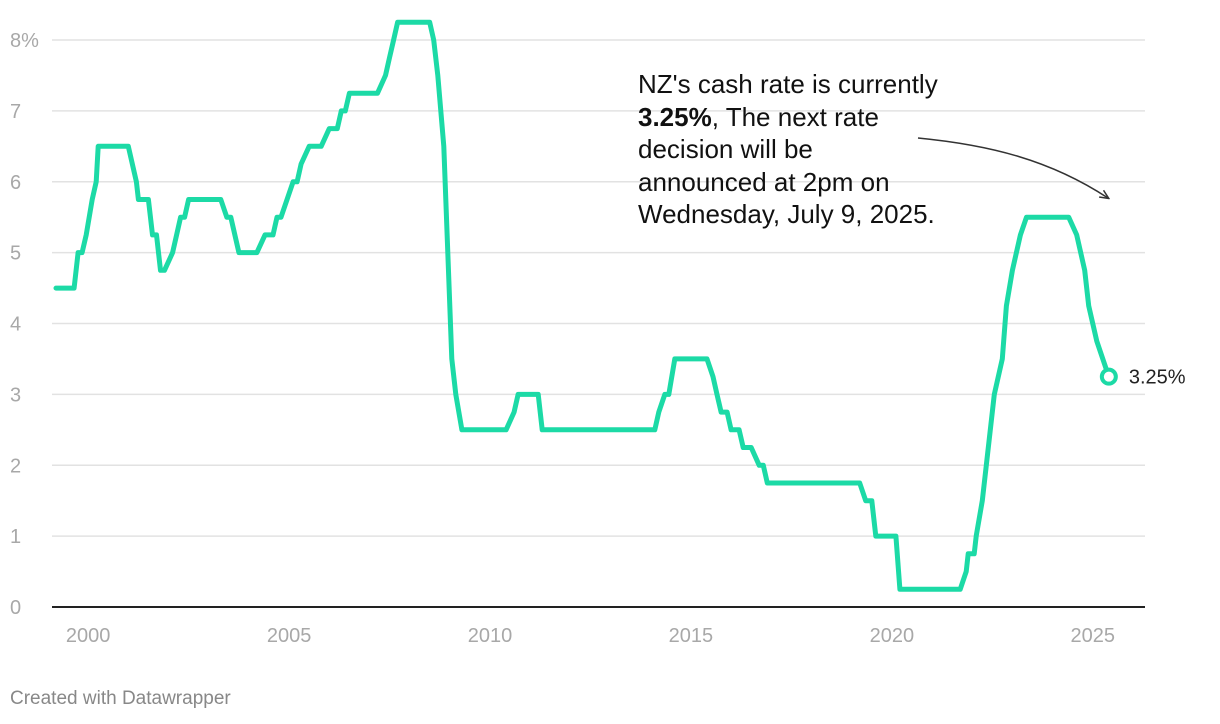  Describe the element at coordinates (15, 537) in the screenshot. I see `y-tick-label: 1` at that location.